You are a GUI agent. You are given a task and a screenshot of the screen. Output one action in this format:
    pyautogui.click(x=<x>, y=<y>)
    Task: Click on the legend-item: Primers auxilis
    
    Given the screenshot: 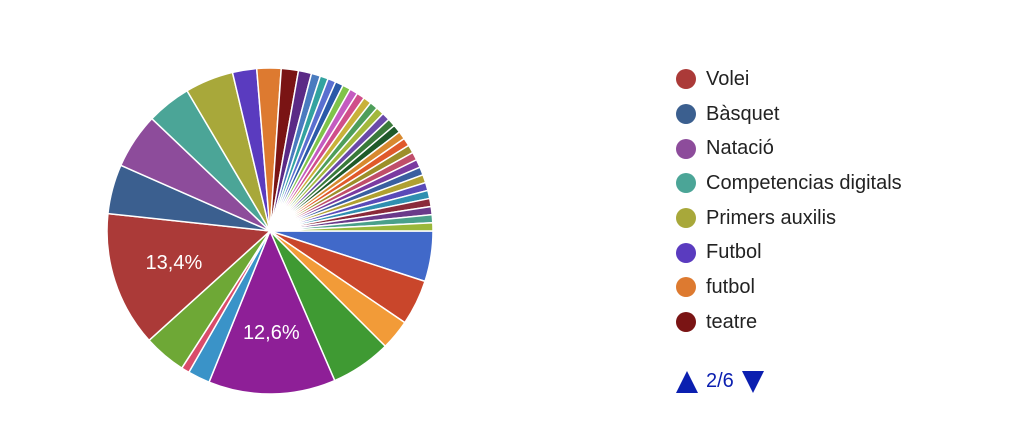 What is the action you would take?
    pyautogui.click(x=789, y=218)
    